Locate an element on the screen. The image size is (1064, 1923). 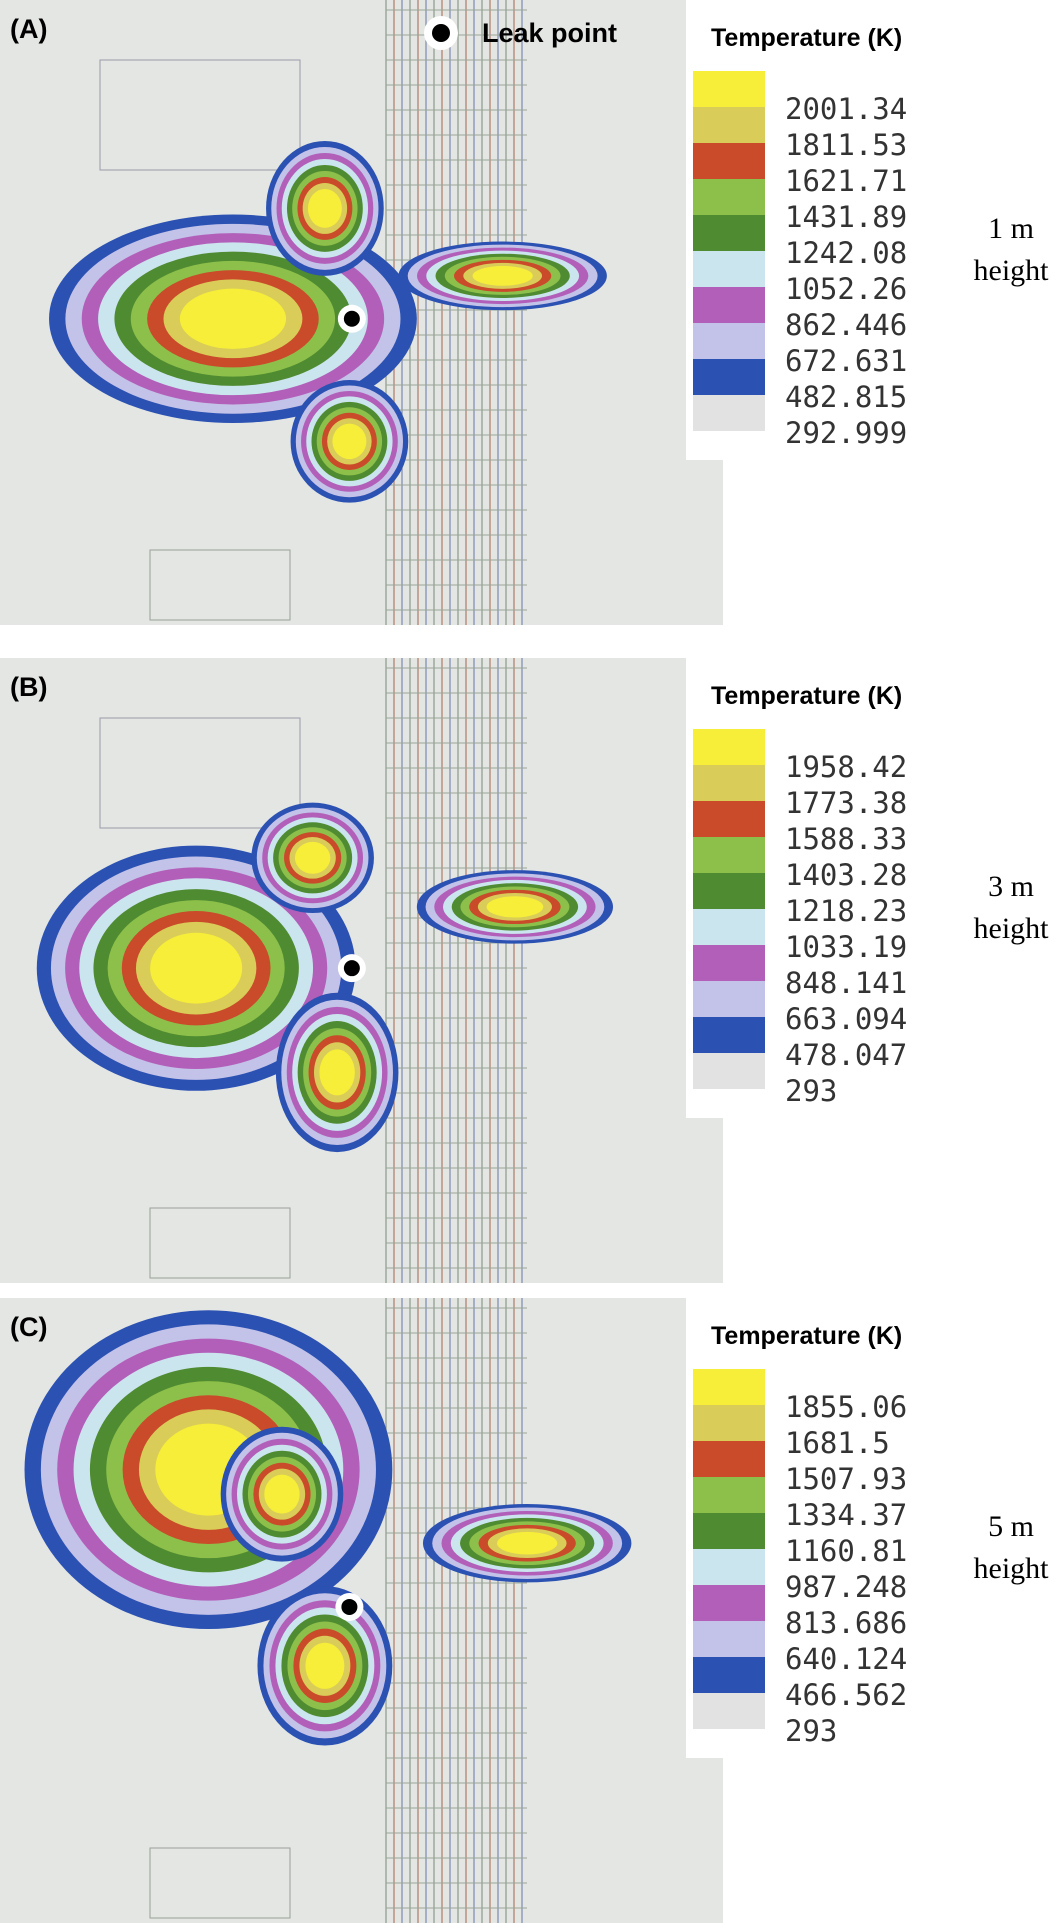
legend-label: 1160.81 is located at coordinates (846, 1551).